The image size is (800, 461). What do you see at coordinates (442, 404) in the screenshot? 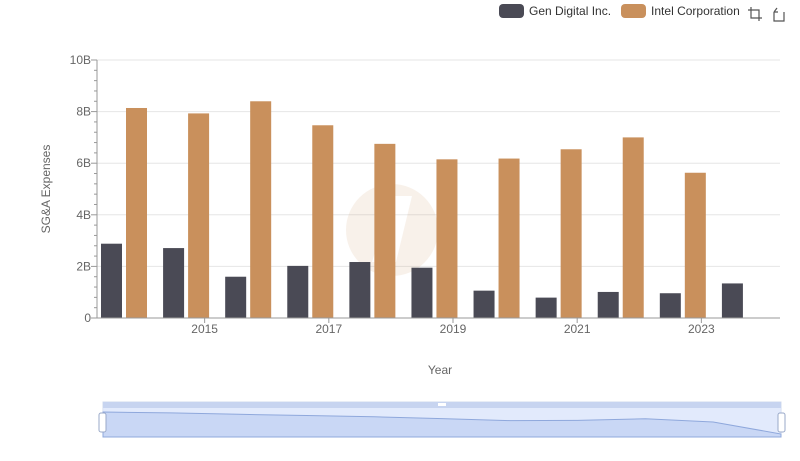
I see `zoom-drag-grip` at bounding box center [442, 404].